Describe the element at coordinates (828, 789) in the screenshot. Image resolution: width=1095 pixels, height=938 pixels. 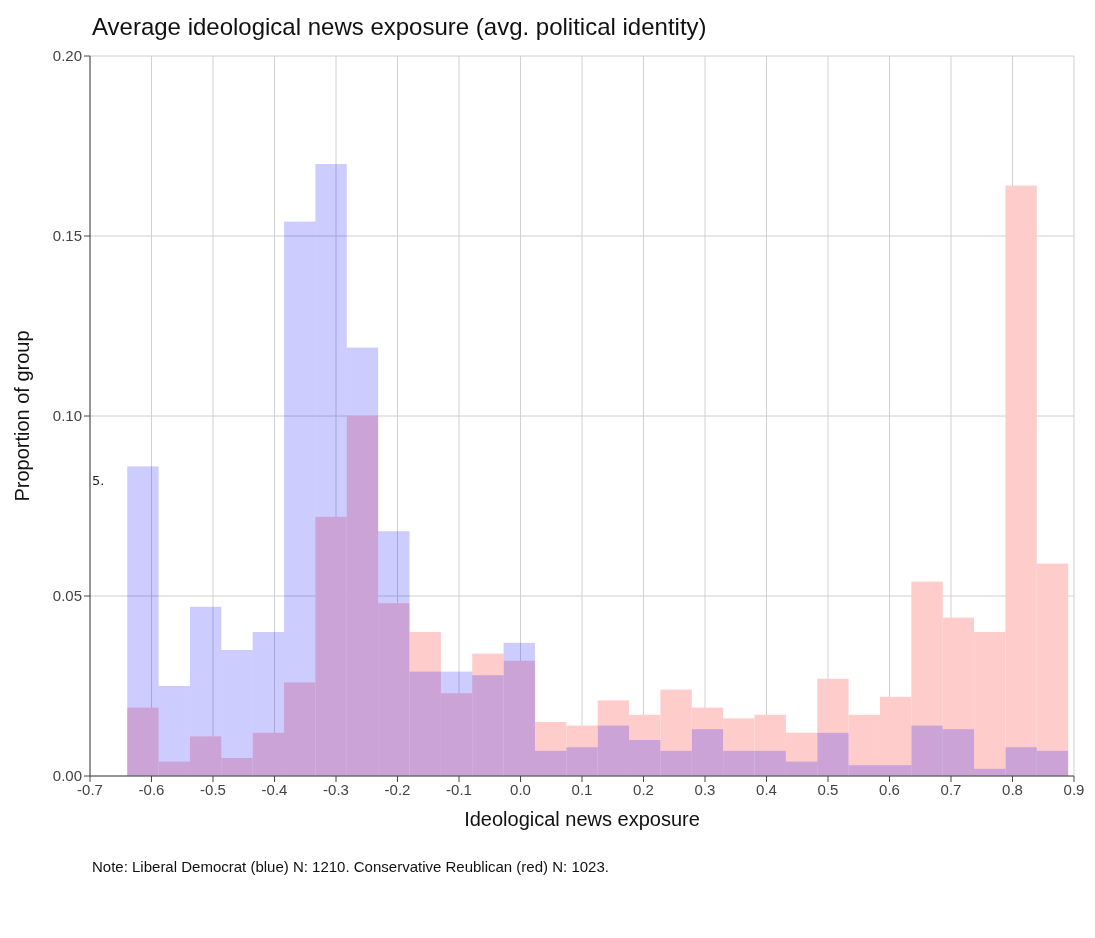
I see `x-tick-label: 0.5` at that location.